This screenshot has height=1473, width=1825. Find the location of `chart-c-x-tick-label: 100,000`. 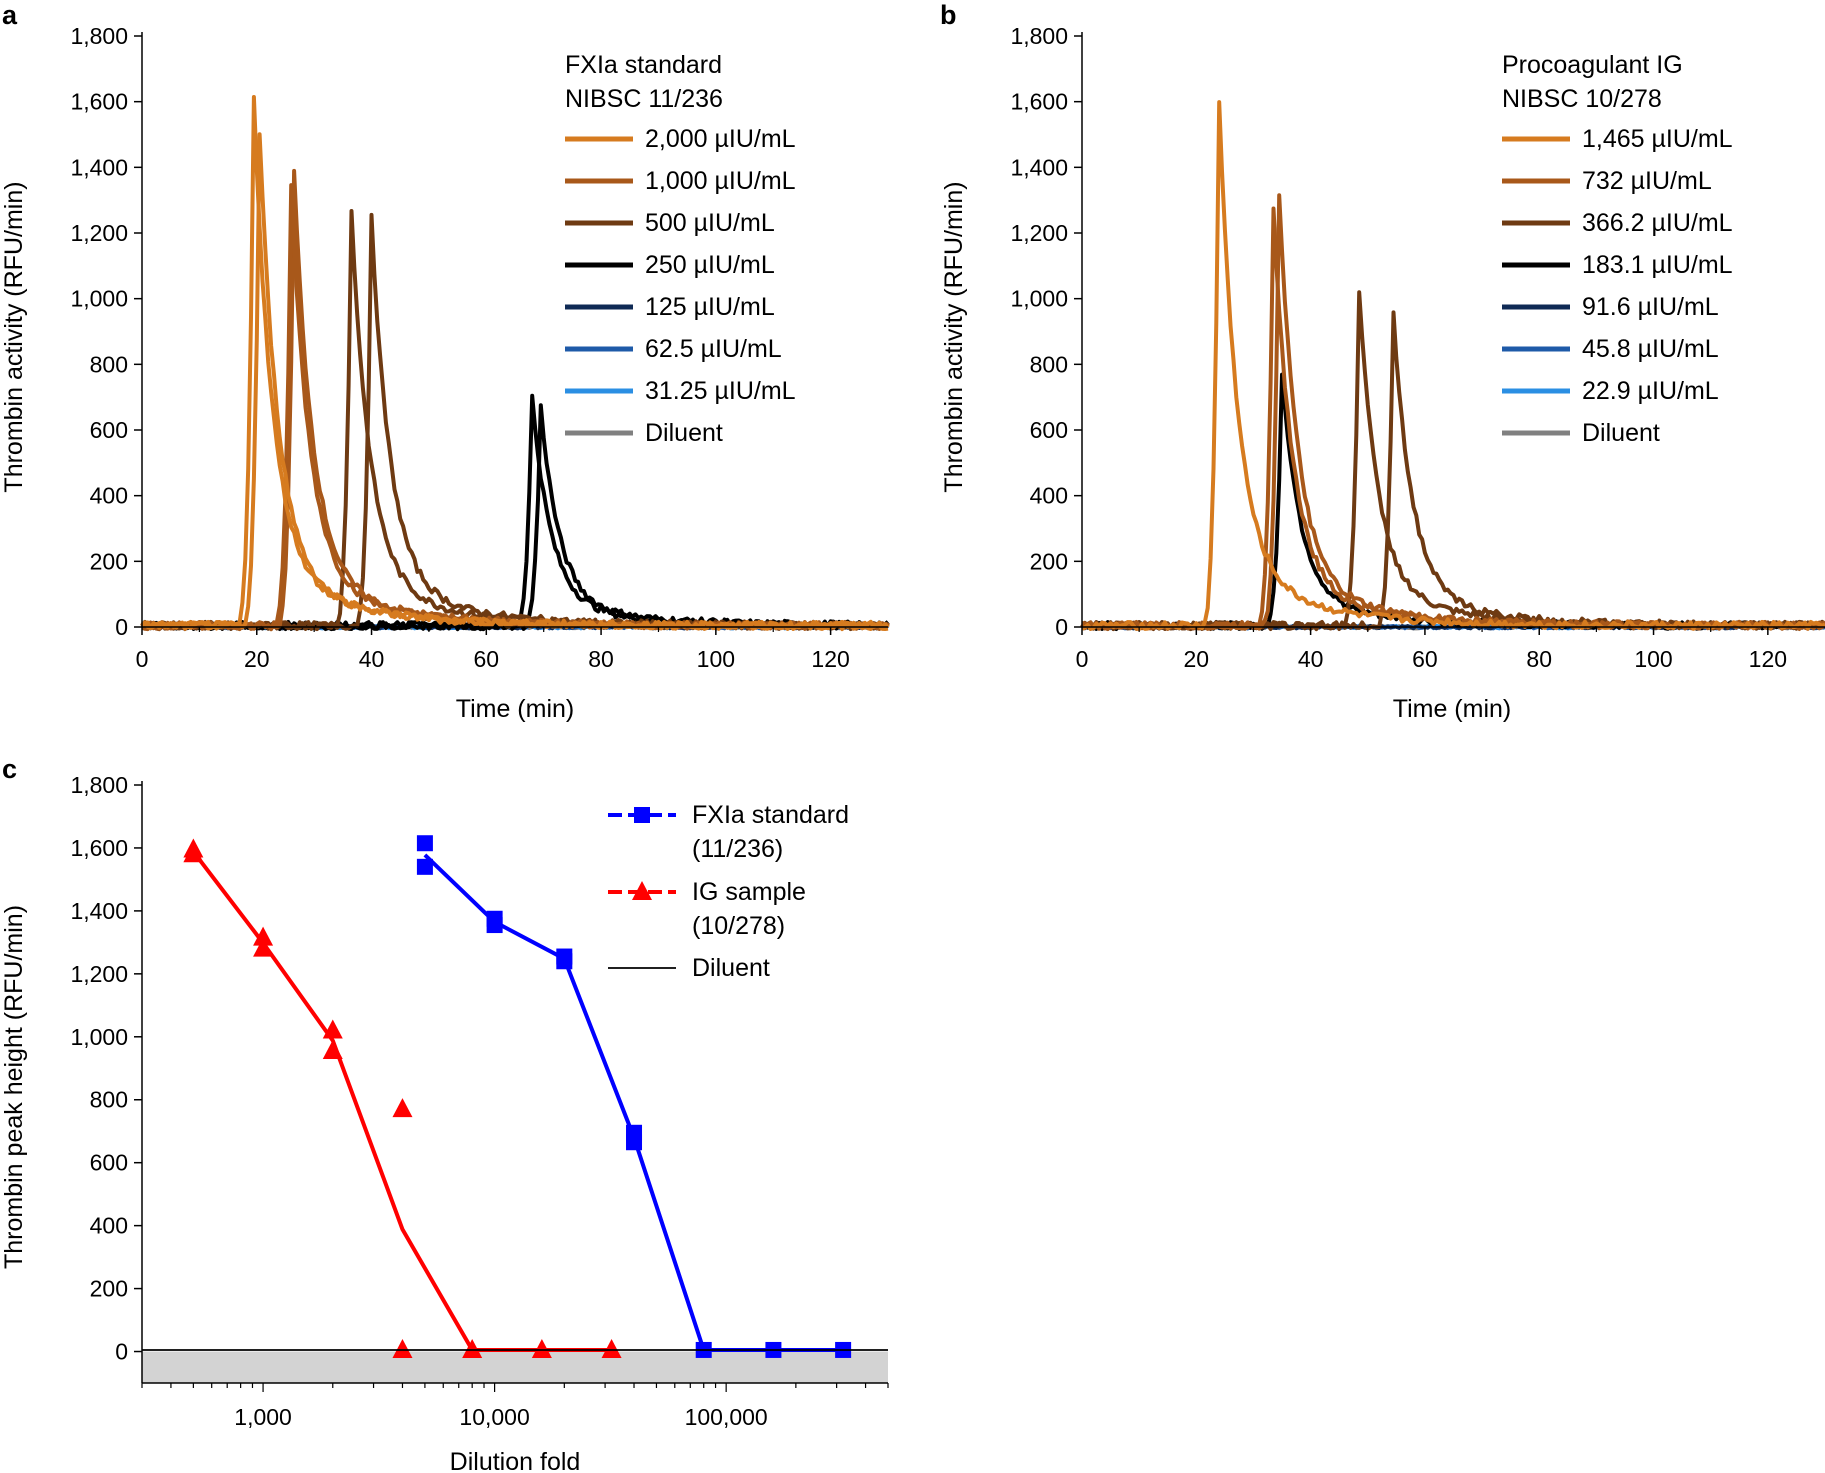

chart-c-x-tick-label: 100,000 is located at coordinates (726, 1417).